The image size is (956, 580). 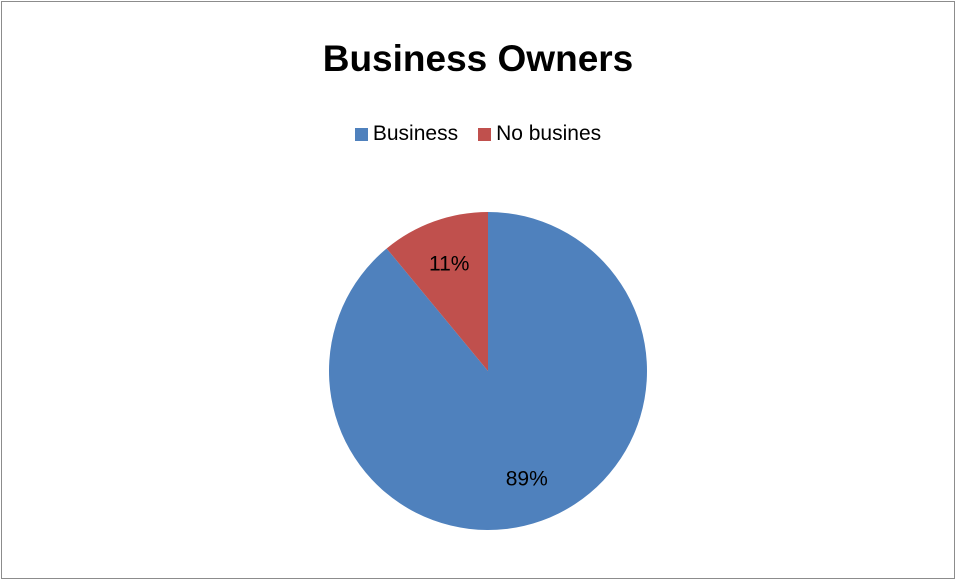 What do you see at coordinates (437, 291) in the screenshot?
I see `pie-slice-no-busines` at bounding box center [437, 291].